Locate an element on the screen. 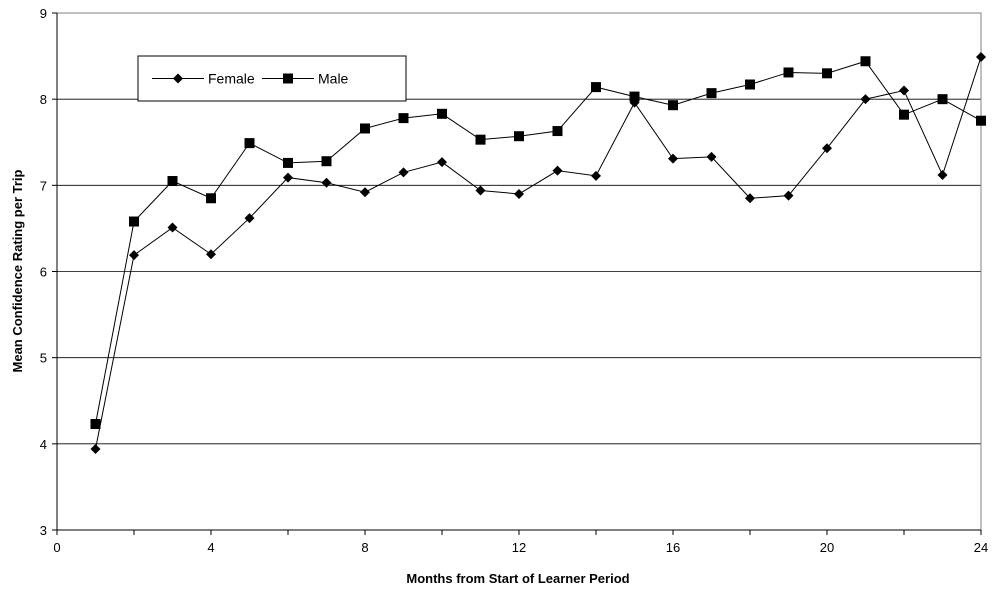 Image resolution: width=994 pixels, height=592 pixels. x-tick-label-24: 24 is located at coordinates (981, 547).